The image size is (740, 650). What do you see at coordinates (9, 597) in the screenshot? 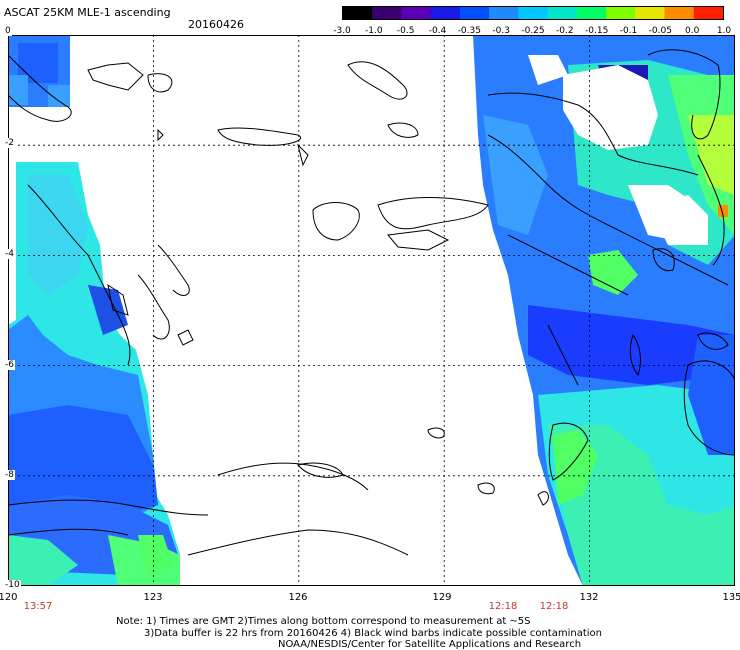
I see `x-tick-120: 120` at bounding box center [9, 597].